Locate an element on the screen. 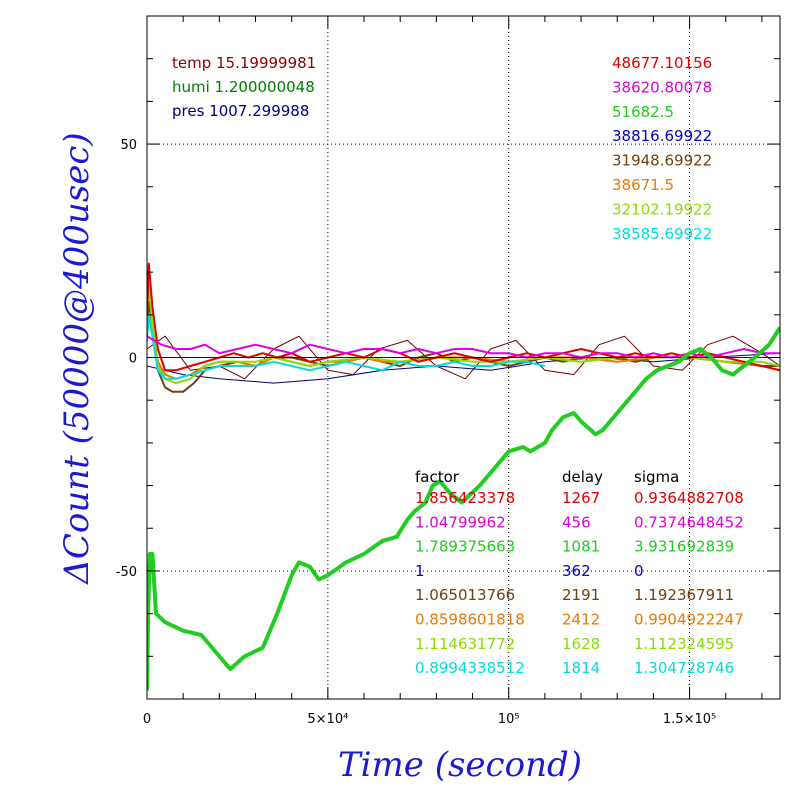 The width and height of the screenshot is (797, 797). sigma-value: 0.9364882708 is located at coordinates (689, 498).